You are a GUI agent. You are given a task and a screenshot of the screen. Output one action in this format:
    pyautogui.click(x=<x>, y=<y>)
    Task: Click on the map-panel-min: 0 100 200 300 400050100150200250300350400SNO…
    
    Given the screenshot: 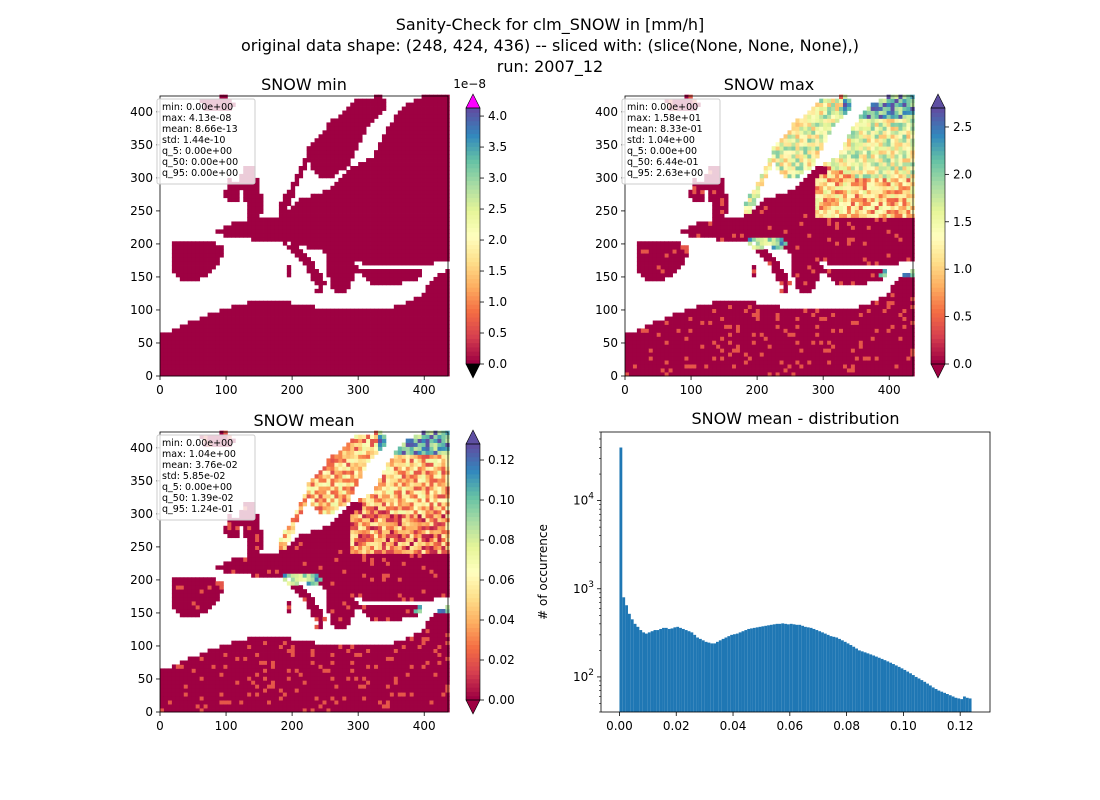 What is the action you would take?
    pyautogui.click(x=318, y=236)
    